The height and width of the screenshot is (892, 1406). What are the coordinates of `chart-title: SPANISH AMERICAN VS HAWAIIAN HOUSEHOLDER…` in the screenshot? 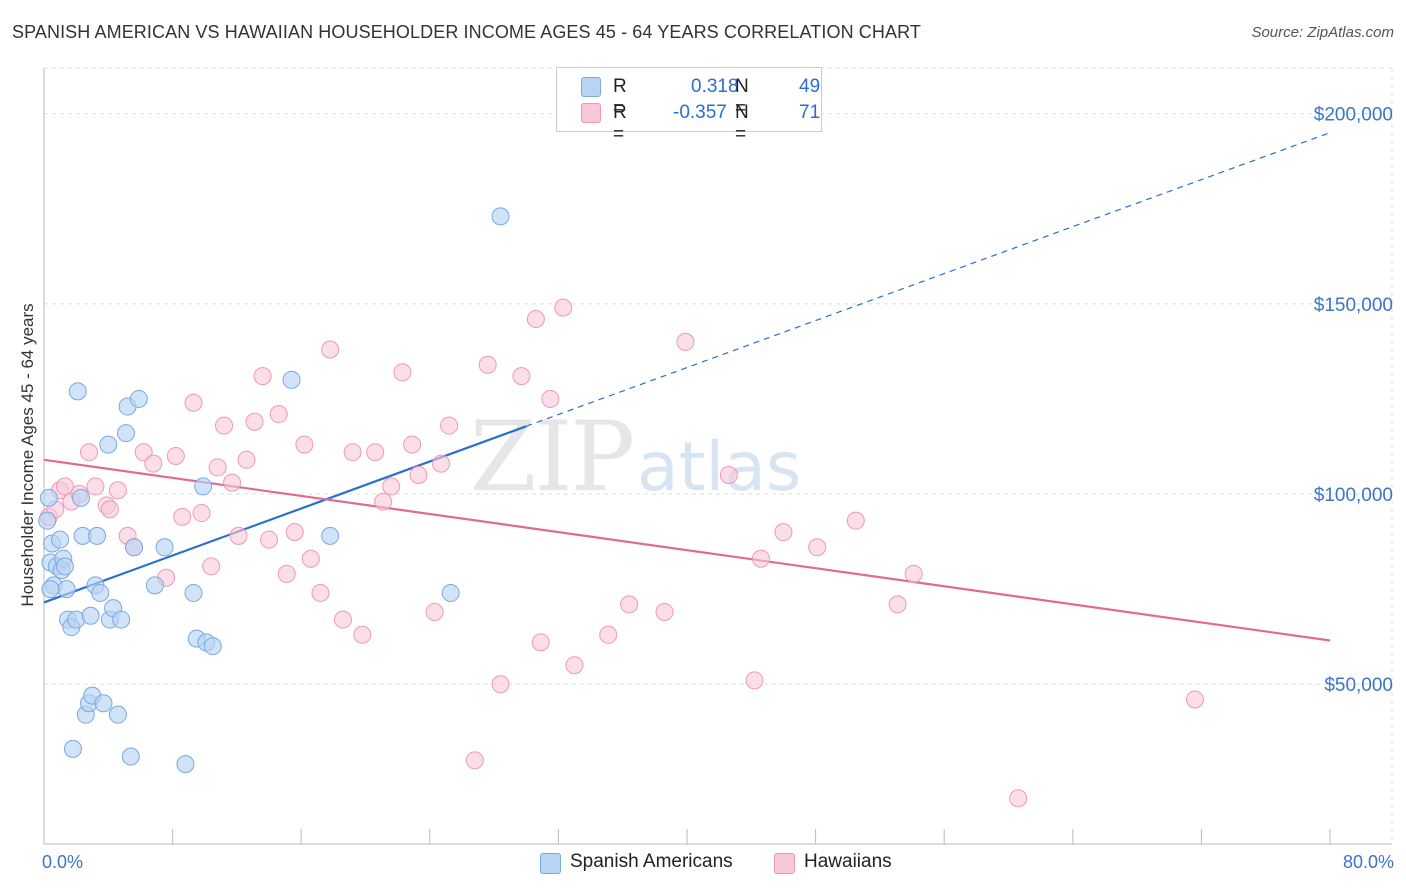 It's located at (466, 32).